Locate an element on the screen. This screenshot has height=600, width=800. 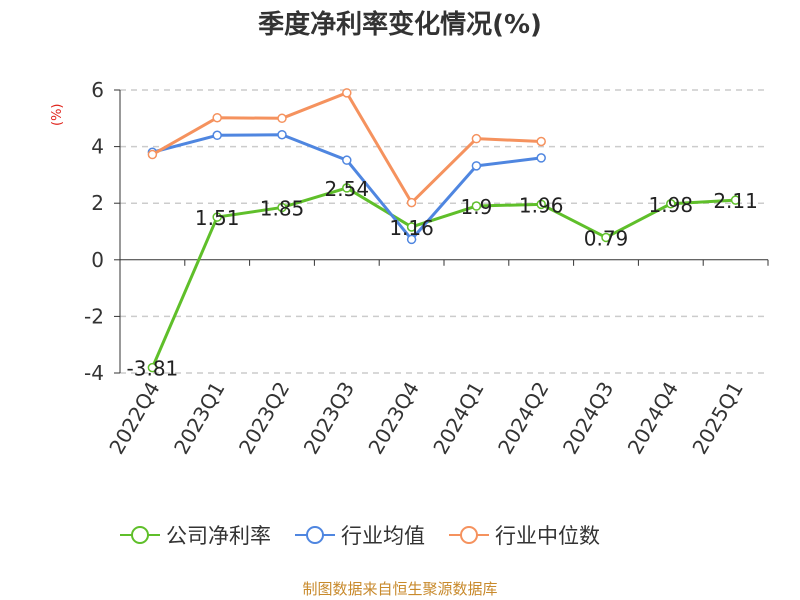
legend-swatch-industry-avg is located at coordinates (315, 535).